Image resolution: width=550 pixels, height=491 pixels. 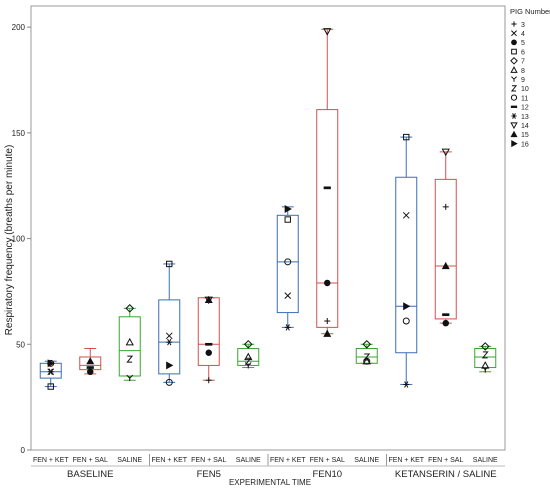 I want to click on box-baseline-fen-ket, so click(x=50, y=374).